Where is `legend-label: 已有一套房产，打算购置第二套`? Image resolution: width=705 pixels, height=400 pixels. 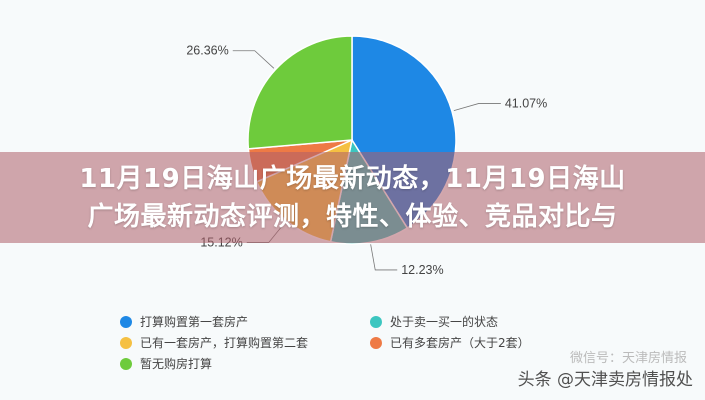 legend-label: 已有一套房产，打算购置第二套 is located at coordinates (224, 343).